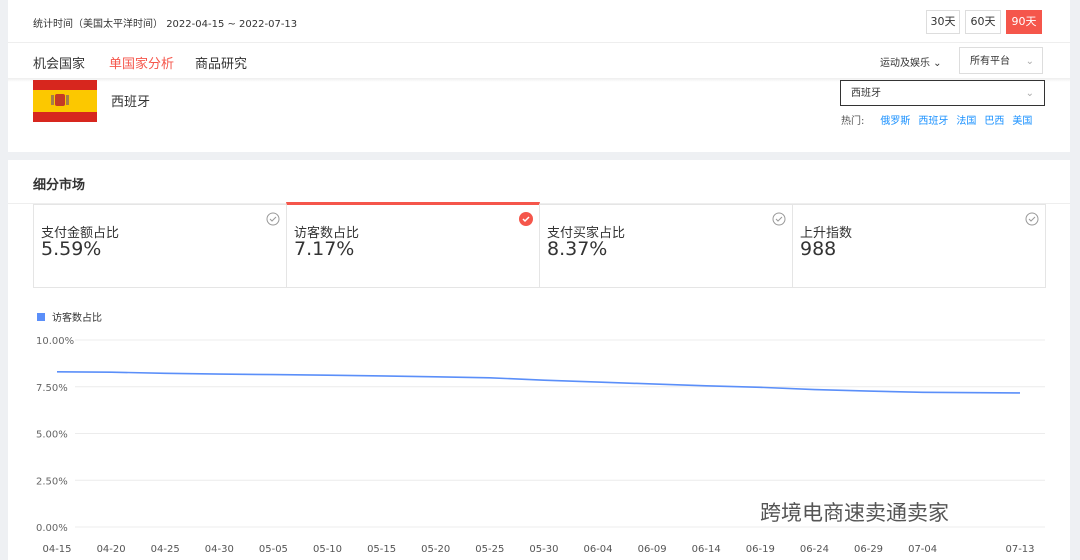 This screenshot has height=560, width=1080. Describe the element at coordinates (71, 249) in the screenshot. I see `metric-value: 5.59%` at that location.